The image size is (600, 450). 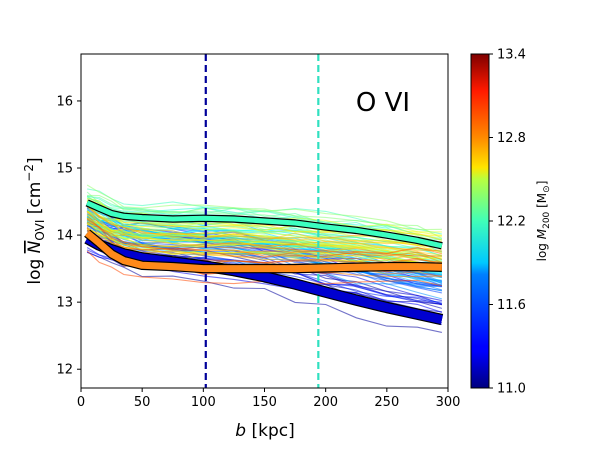 I want to click on x-tick: 250, so click(x=386, y=399).